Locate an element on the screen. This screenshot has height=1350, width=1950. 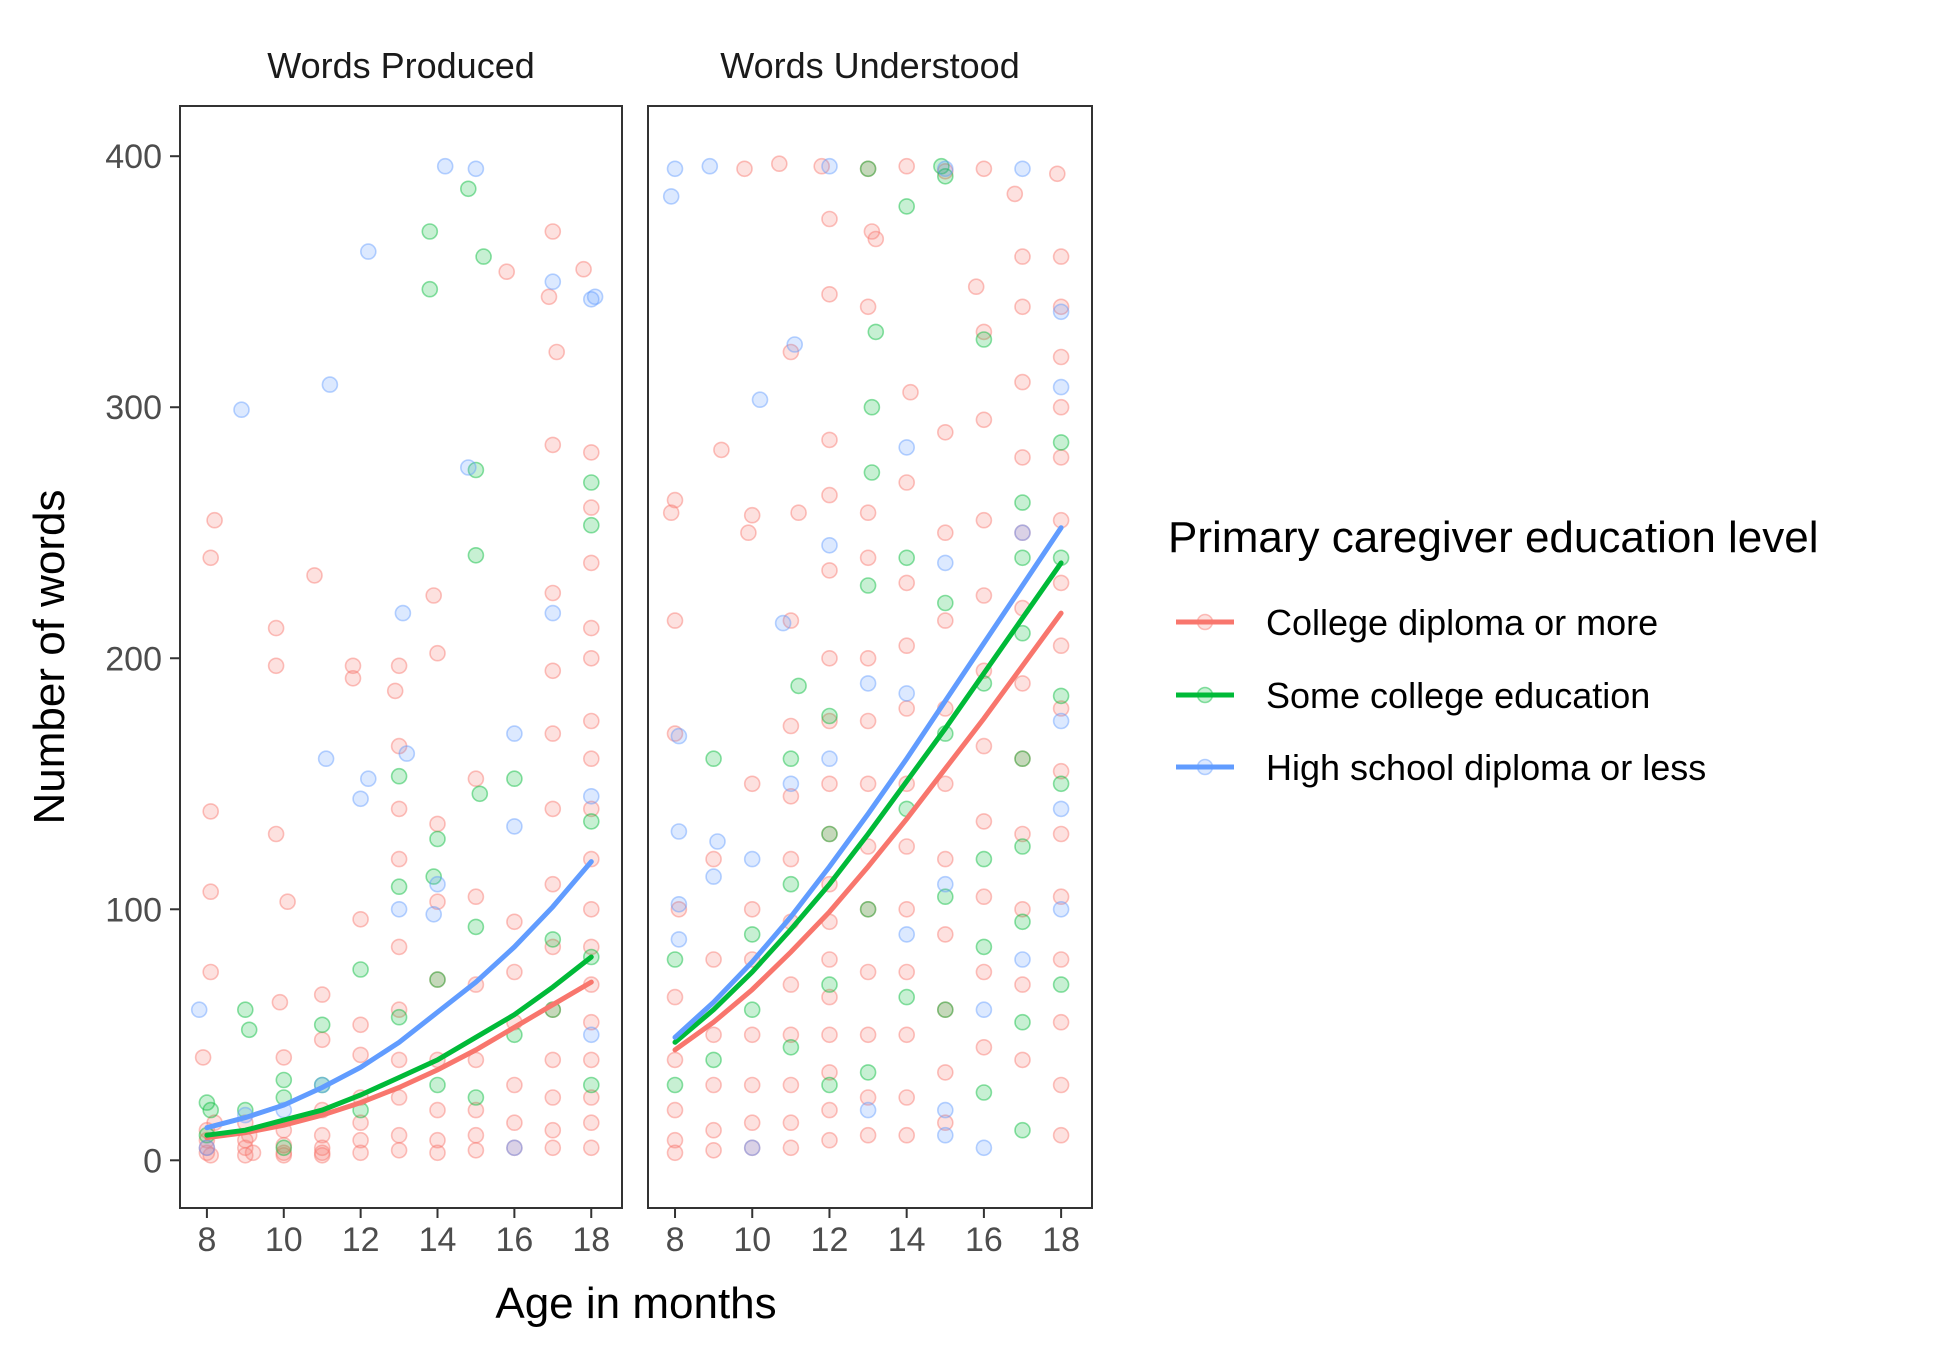
y-axis-title: Number of words is located at coordinates (49, 656).